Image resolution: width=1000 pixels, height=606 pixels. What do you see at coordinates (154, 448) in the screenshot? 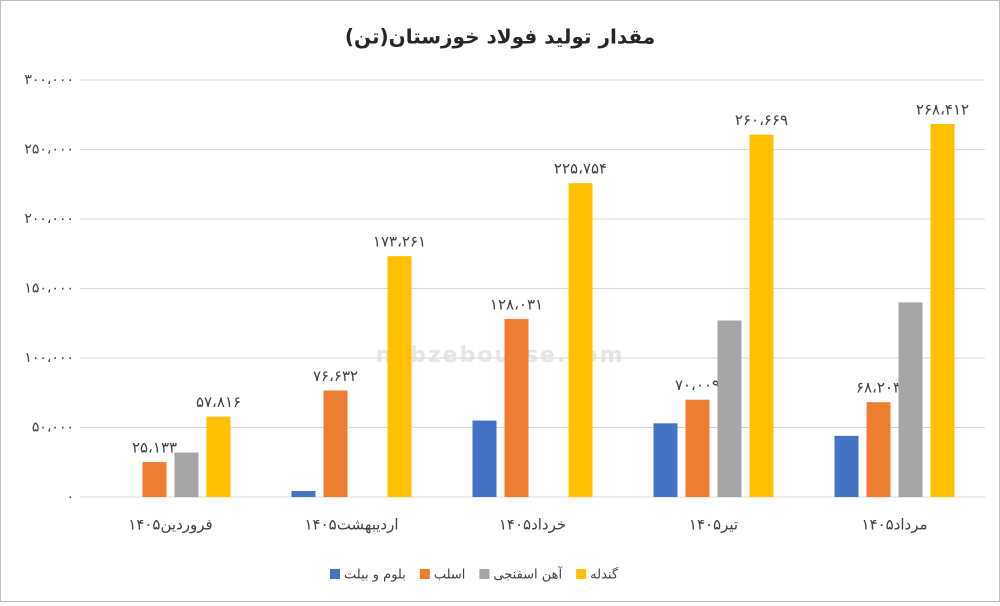
I see `data-label: ۲۵،۱۳۳` at bounding box center [154, 448].